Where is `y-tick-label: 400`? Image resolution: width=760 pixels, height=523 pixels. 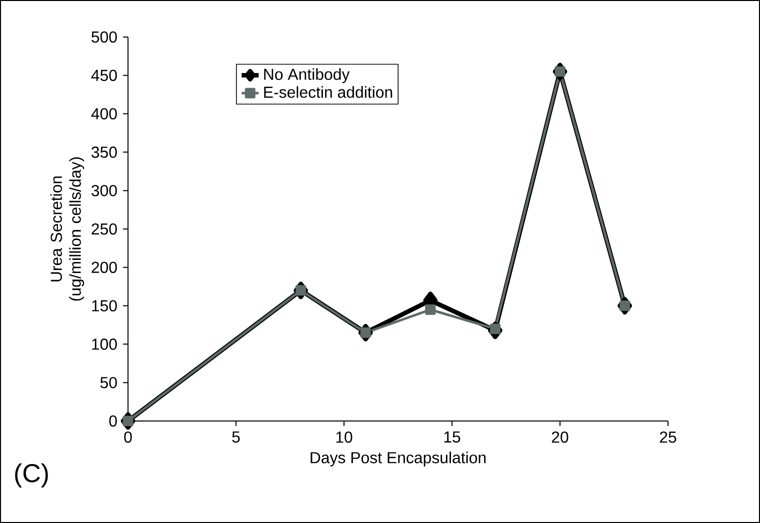
y-tick-label: 400 is located at coordinates (104, 114).